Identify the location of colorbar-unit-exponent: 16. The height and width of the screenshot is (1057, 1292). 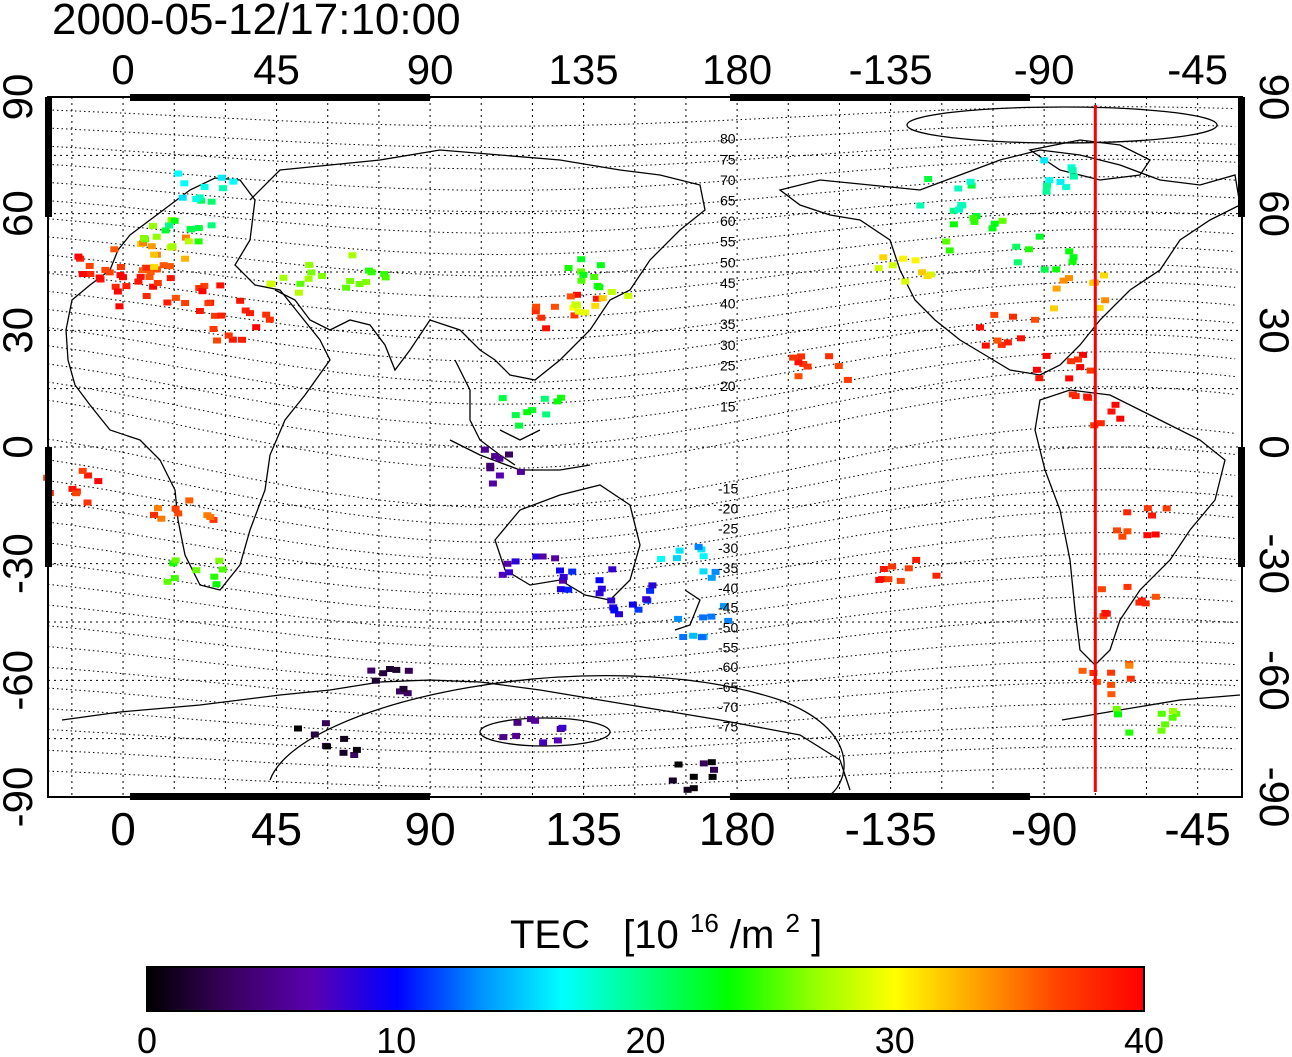
(704, 923).